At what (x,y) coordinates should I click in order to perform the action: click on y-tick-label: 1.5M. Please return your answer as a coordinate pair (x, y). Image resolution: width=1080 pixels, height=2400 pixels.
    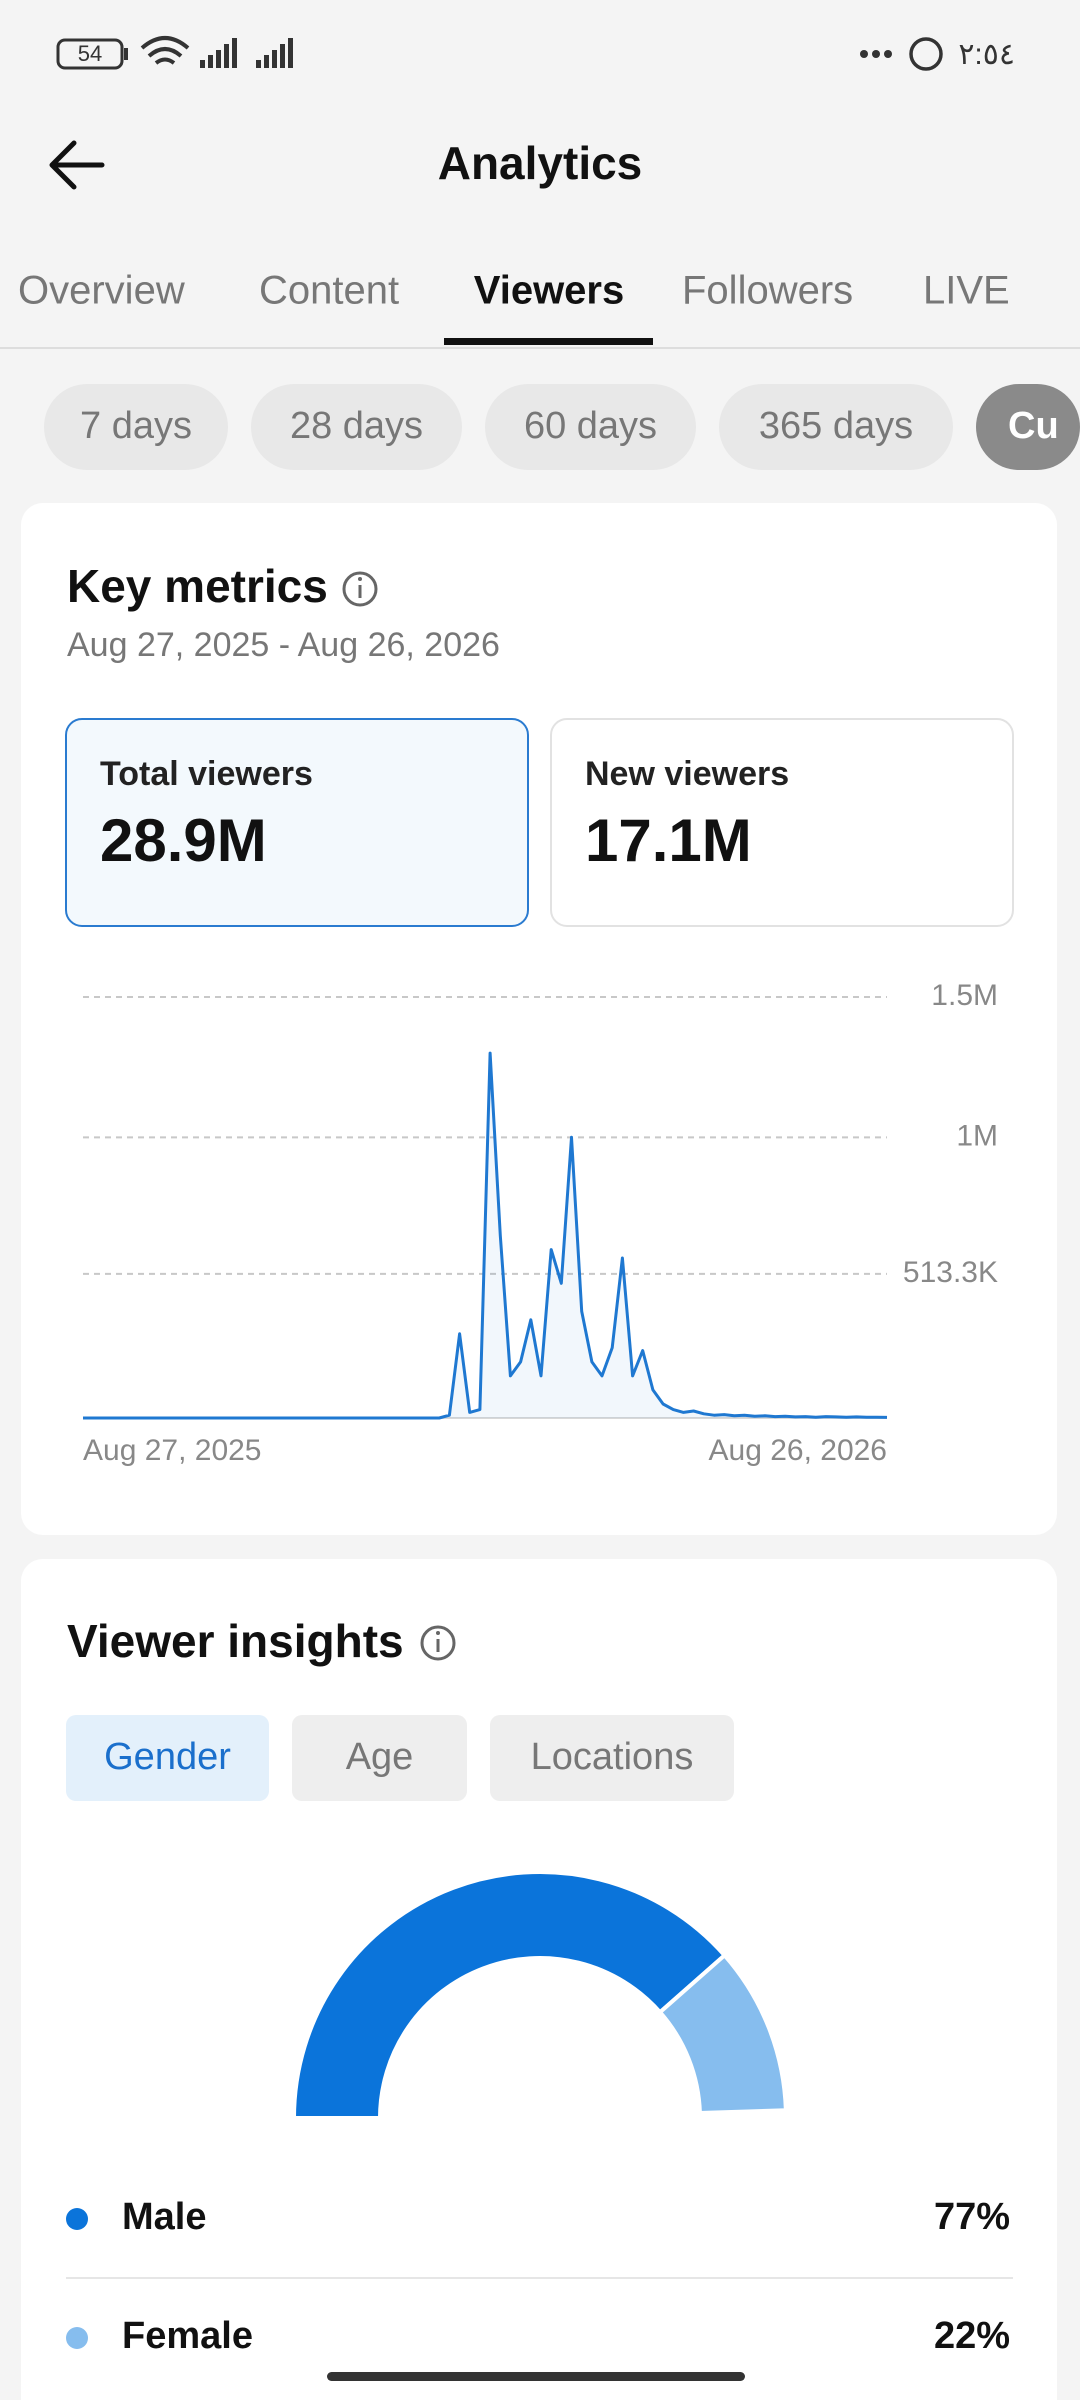
    Looking at the image, I should click on (964, 995).